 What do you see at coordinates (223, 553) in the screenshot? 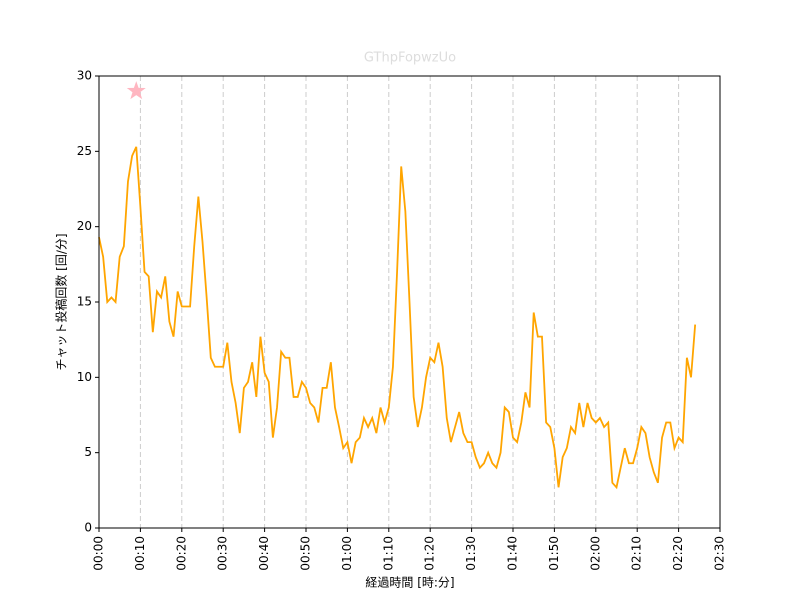
I see `x-tick-label: 00:30` at bounding box center [223, 553].